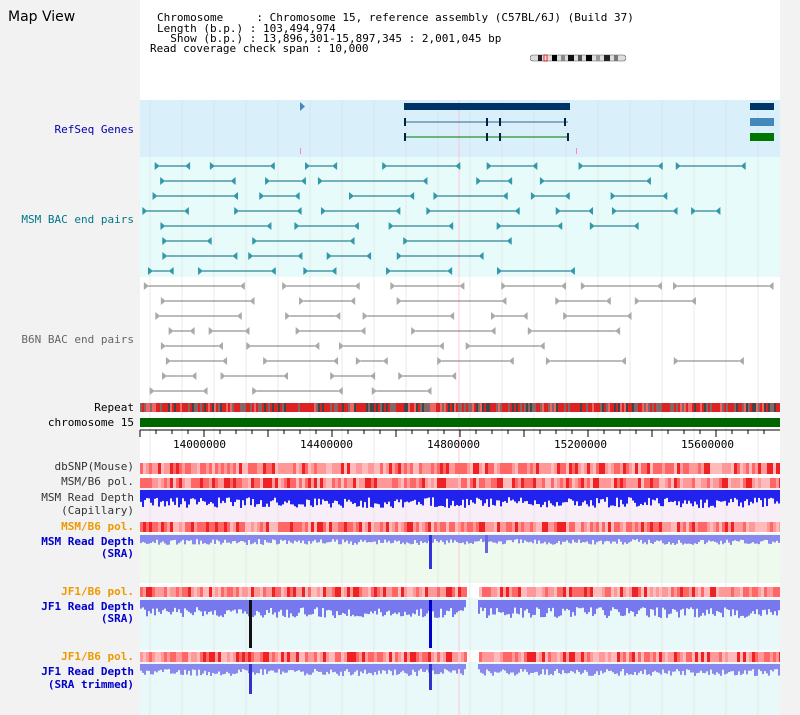 The image size is (800, 715). Describe the element at coordinates (578, 58) in the screenshot. I see `chromosome-ideogram` at that location.